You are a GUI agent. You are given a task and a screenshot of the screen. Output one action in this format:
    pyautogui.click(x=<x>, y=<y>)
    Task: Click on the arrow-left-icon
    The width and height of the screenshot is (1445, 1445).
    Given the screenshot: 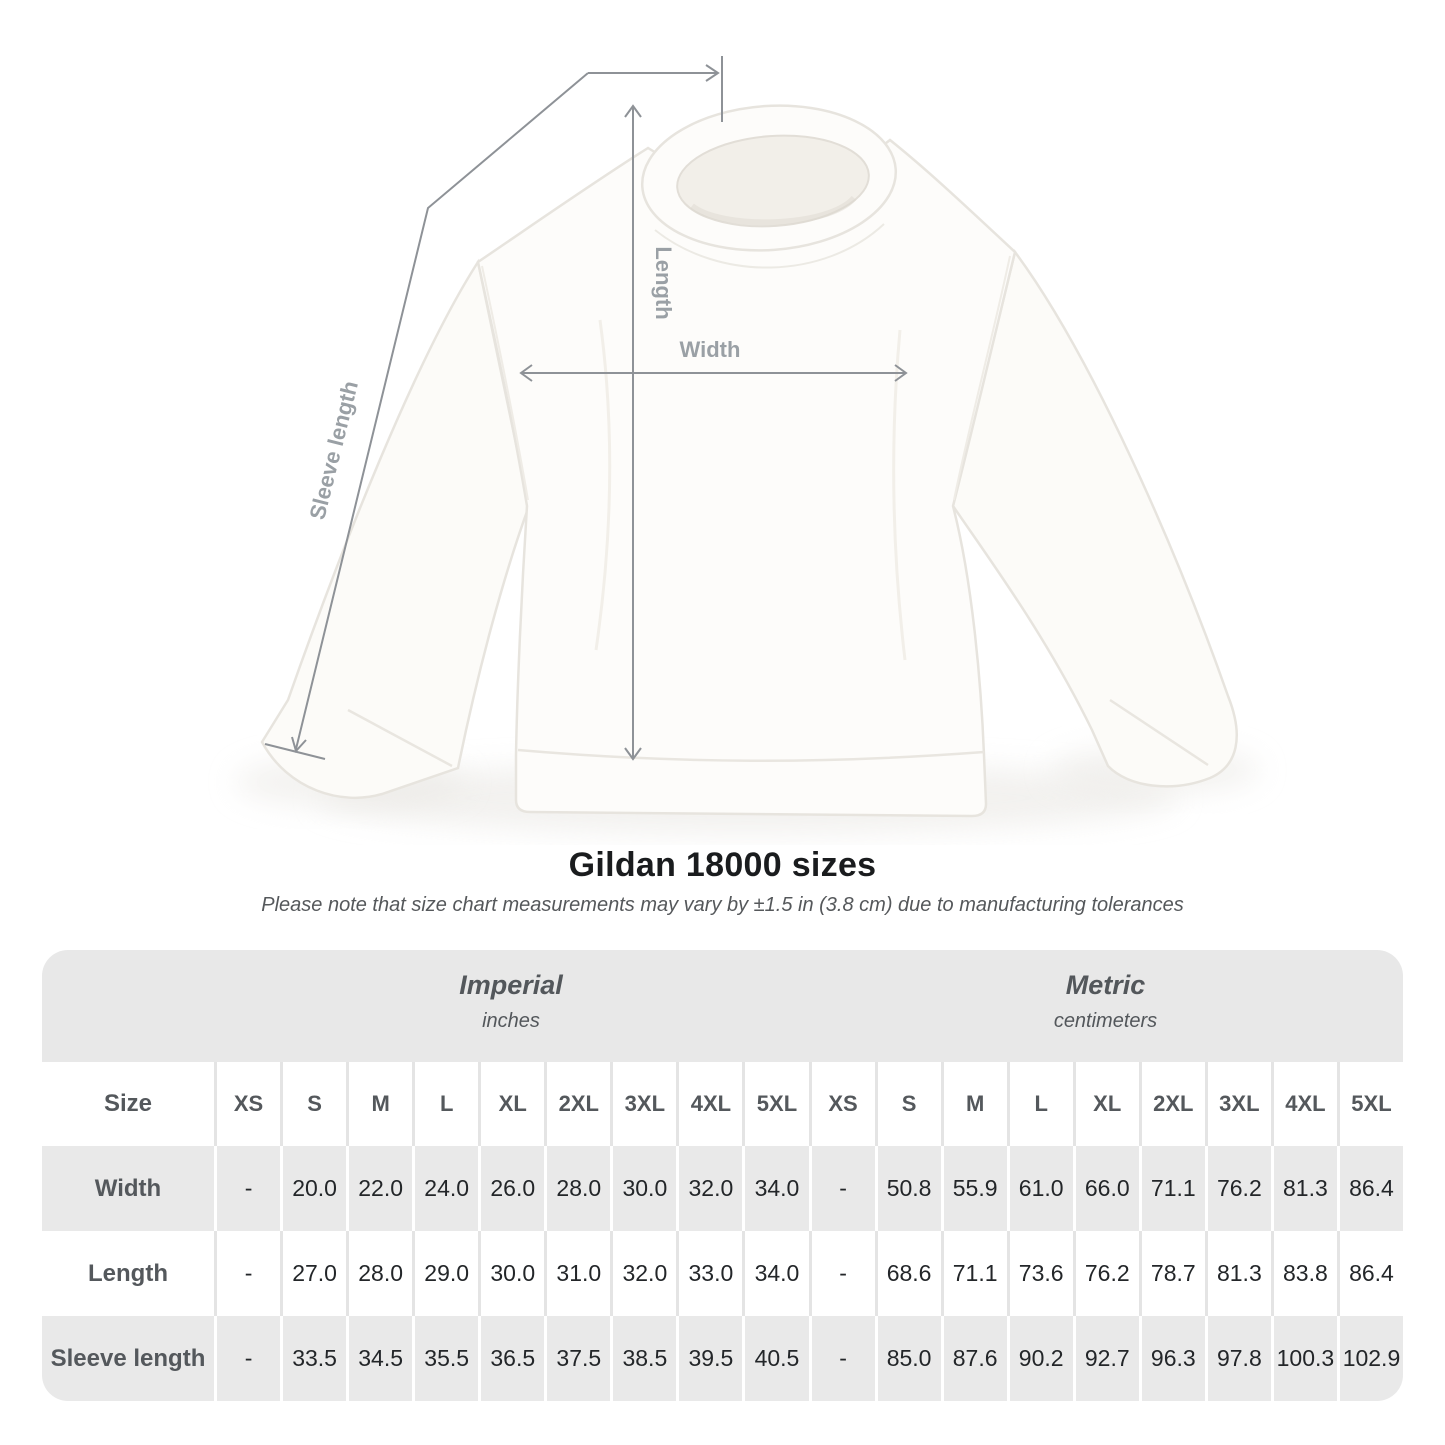 What is the action you would take?
    pyautogui.click(x=526, y=373)
    